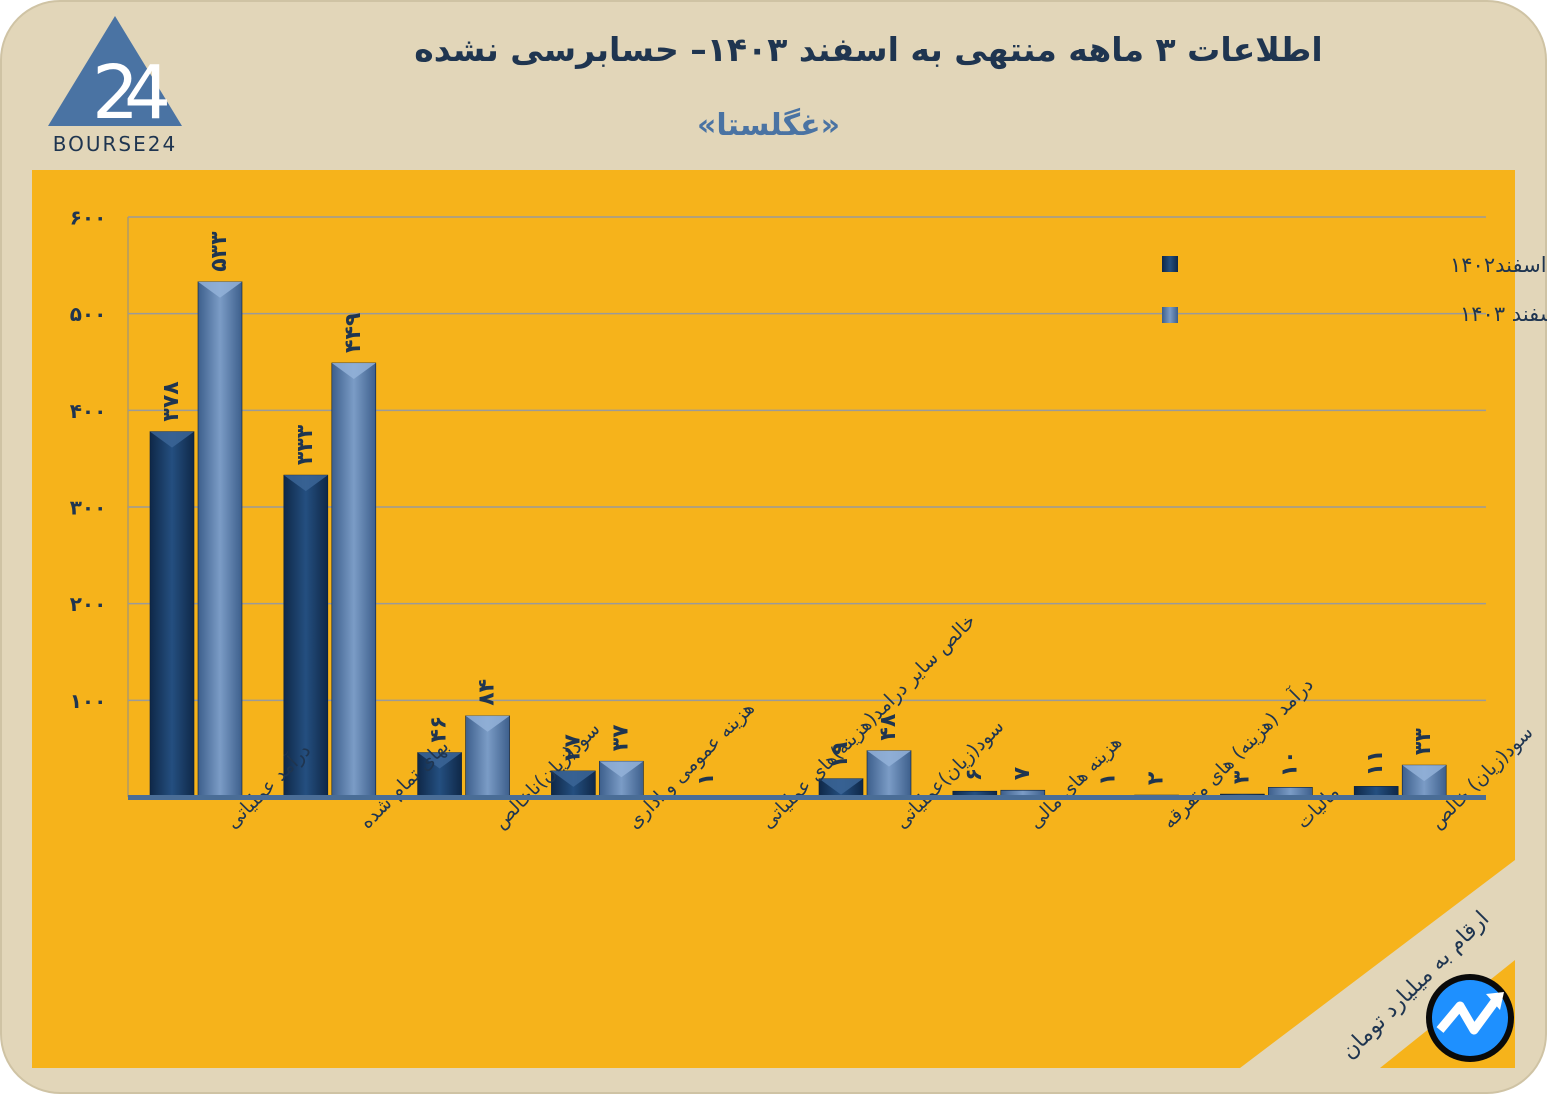 The image size is (1547, 1094). I want to click on bar-value-label: ۲, so click(1156, 778).